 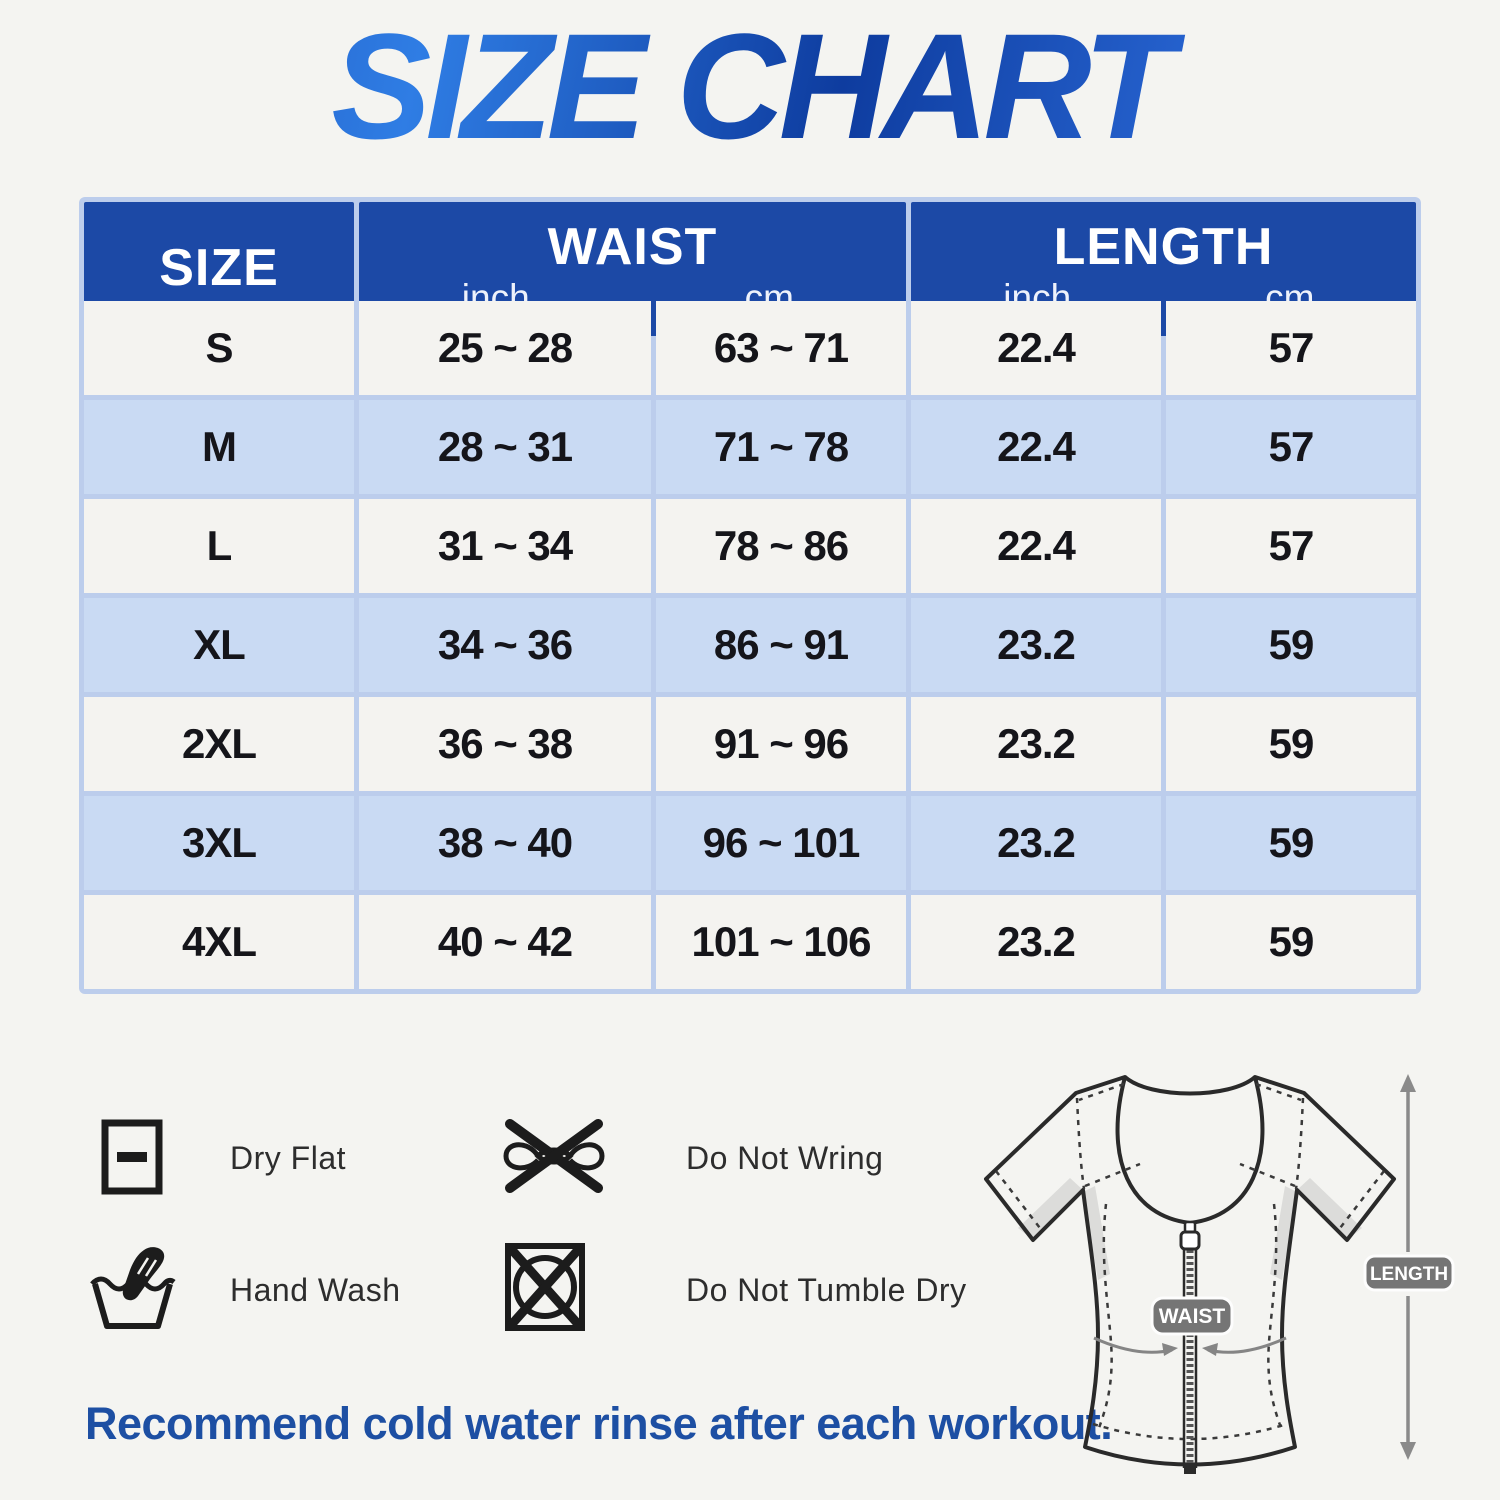 I want to click on waist-badge-label: WAIST, so click(x=1192, y=1316).